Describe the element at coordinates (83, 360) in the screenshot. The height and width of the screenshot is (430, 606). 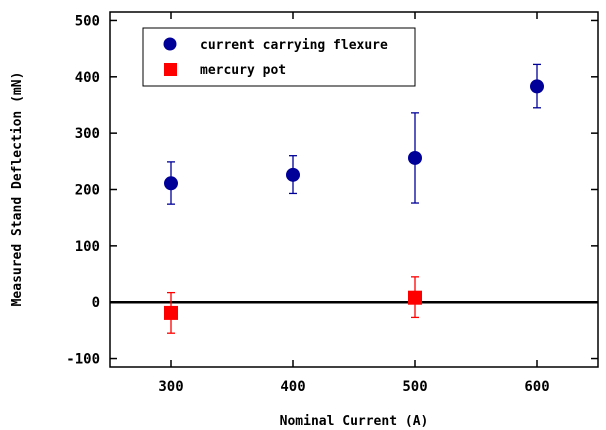
I see `y-tick-label: -100` at that location.